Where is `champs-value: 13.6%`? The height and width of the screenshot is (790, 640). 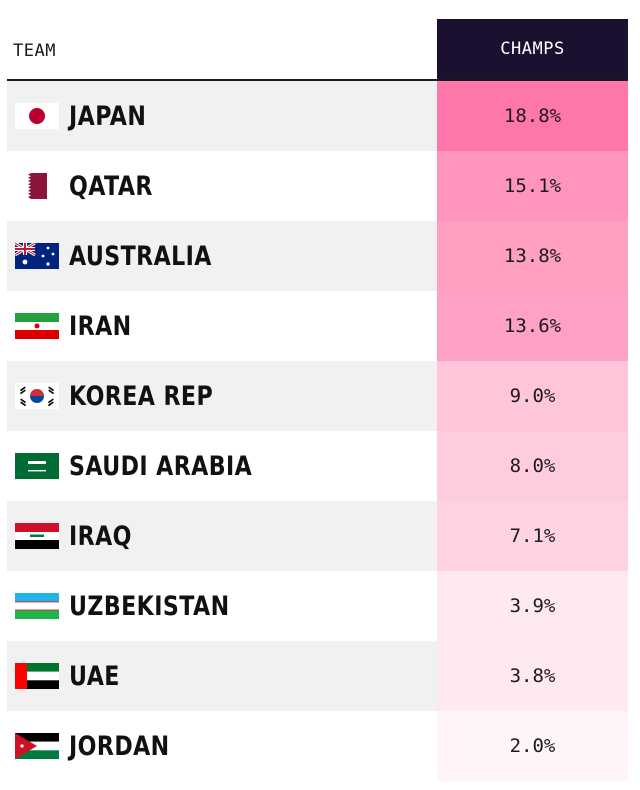 champs-value: 13.6% is located at coordinates (532, 326).